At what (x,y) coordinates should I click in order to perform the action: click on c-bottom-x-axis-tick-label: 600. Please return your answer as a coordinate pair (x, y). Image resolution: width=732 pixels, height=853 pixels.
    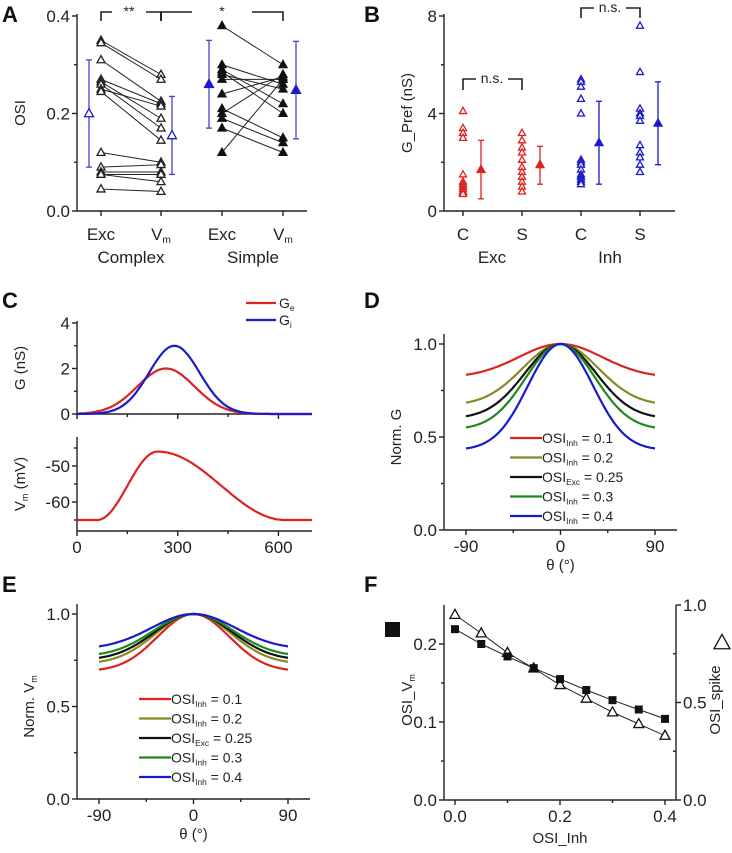
    Looking at the image, I should click on (278, 547).